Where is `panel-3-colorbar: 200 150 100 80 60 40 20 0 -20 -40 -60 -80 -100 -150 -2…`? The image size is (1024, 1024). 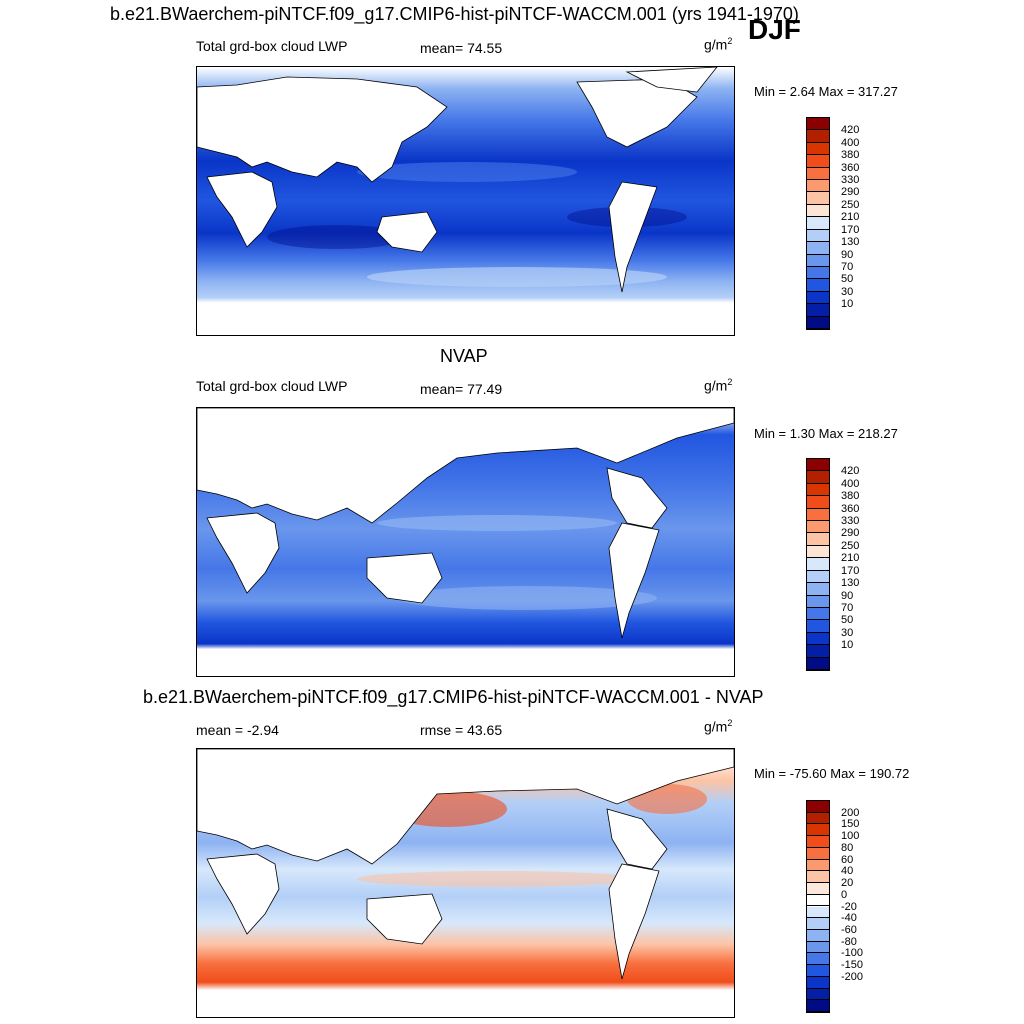 panel-3-colorbar: 200 150 100 80 60 40 20 0 -20 -40 -60 -80 -100 -150 -2… is located at coordinates (834, 906).